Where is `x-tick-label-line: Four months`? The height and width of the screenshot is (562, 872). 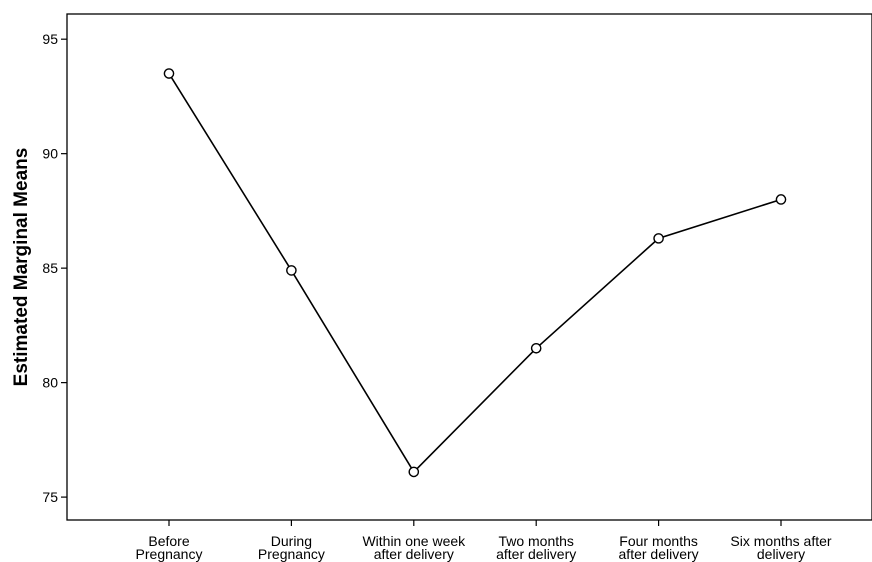 x-tick-label-line: Four months is located at coordinates (658, 541).